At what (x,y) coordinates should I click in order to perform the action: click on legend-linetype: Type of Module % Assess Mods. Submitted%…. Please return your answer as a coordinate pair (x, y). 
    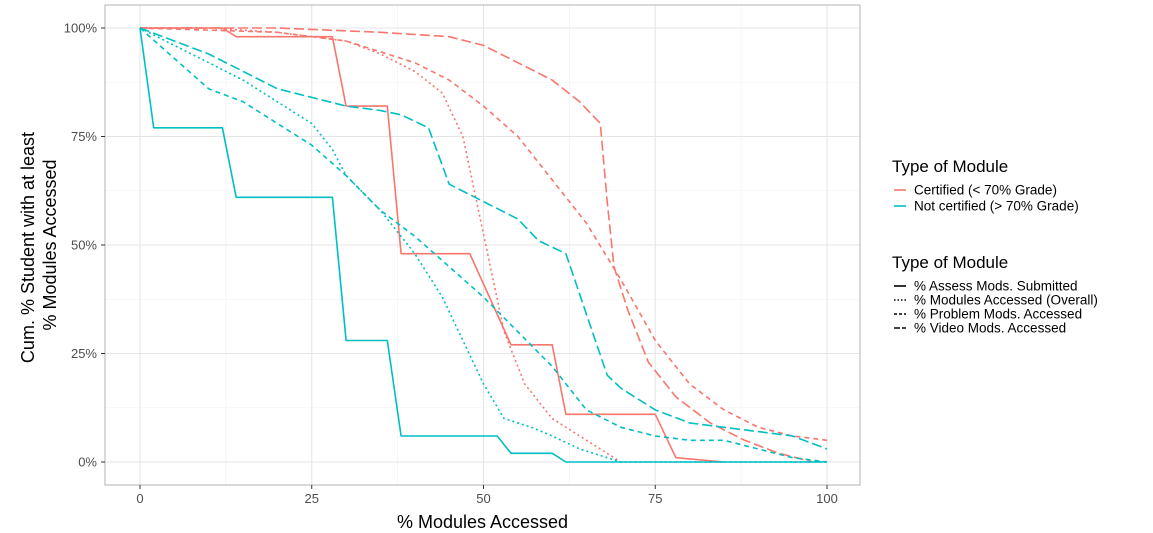
    Looking at the image, I should click on (995, 294).